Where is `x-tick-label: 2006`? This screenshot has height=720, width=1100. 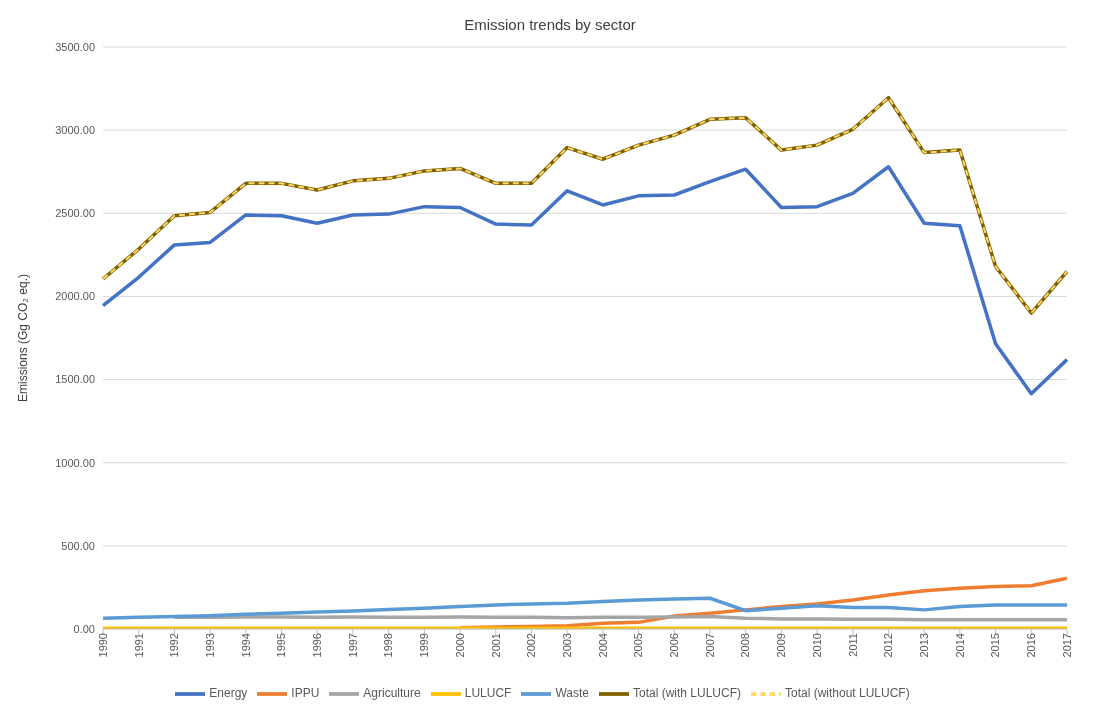
x-tick-label: 2006 is located at coordinates (674, 645).